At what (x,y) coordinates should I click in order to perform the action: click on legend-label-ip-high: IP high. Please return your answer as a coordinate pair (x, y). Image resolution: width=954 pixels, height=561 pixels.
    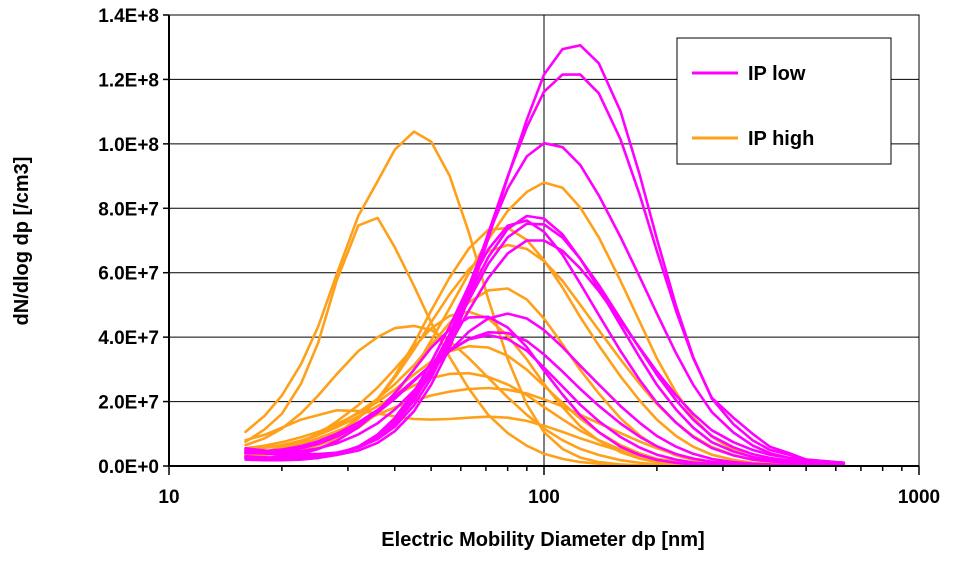
    Looking at the image, I should click on (781, 139).